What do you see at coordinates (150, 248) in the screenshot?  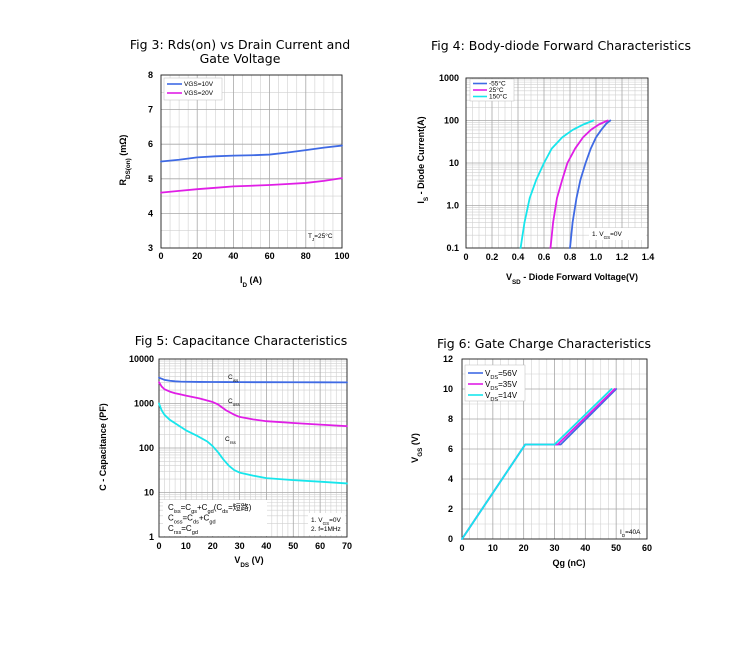 I see `y-tick-label: 3` at bounding box center [150, 248].